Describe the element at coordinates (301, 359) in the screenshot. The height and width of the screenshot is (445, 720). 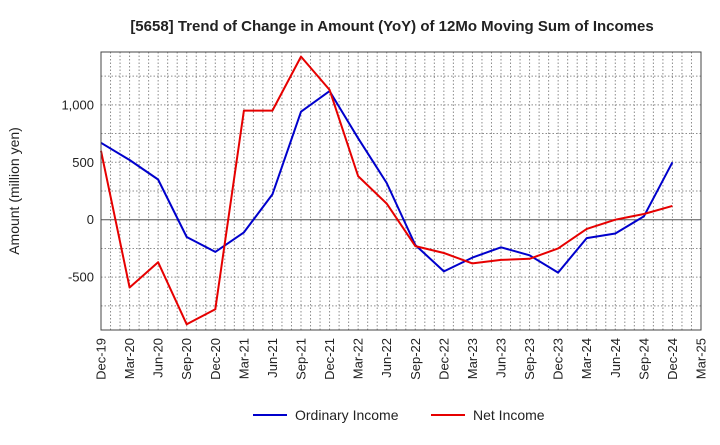
I see `x-tick-label: Sep-21` at that location.